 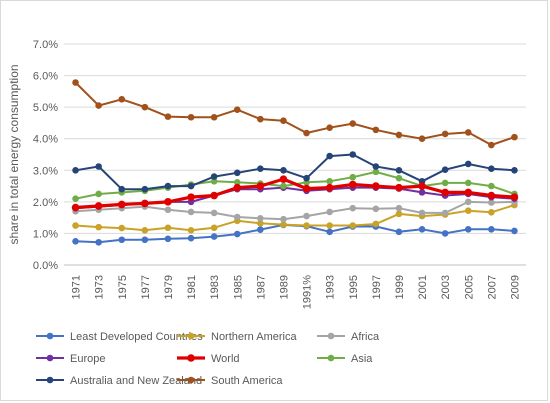 I want to click on legend-label: Northern America, so click(x=254, y=337).